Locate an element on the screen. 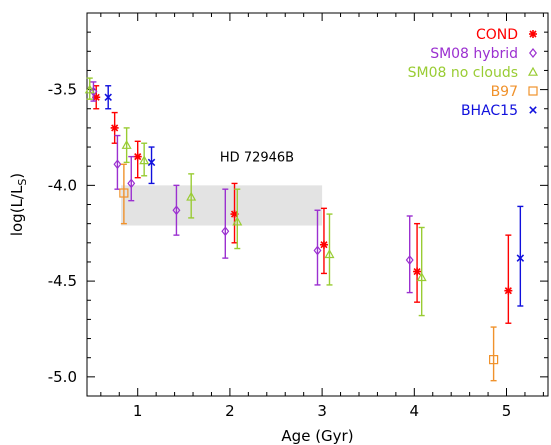  legend: COND SM08 hybrid SM08 no clouds B97 BHAC15 is located at coordinates (473, 73).